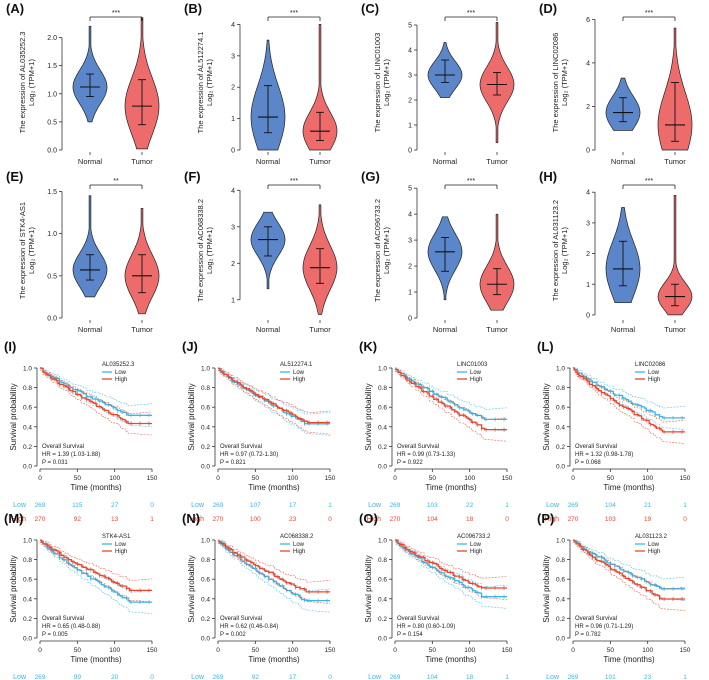 The image size is (709, 680). Describe the element at coordinates (507, 519) in the screenshot. I see `risk-number-high: 0` at that location.